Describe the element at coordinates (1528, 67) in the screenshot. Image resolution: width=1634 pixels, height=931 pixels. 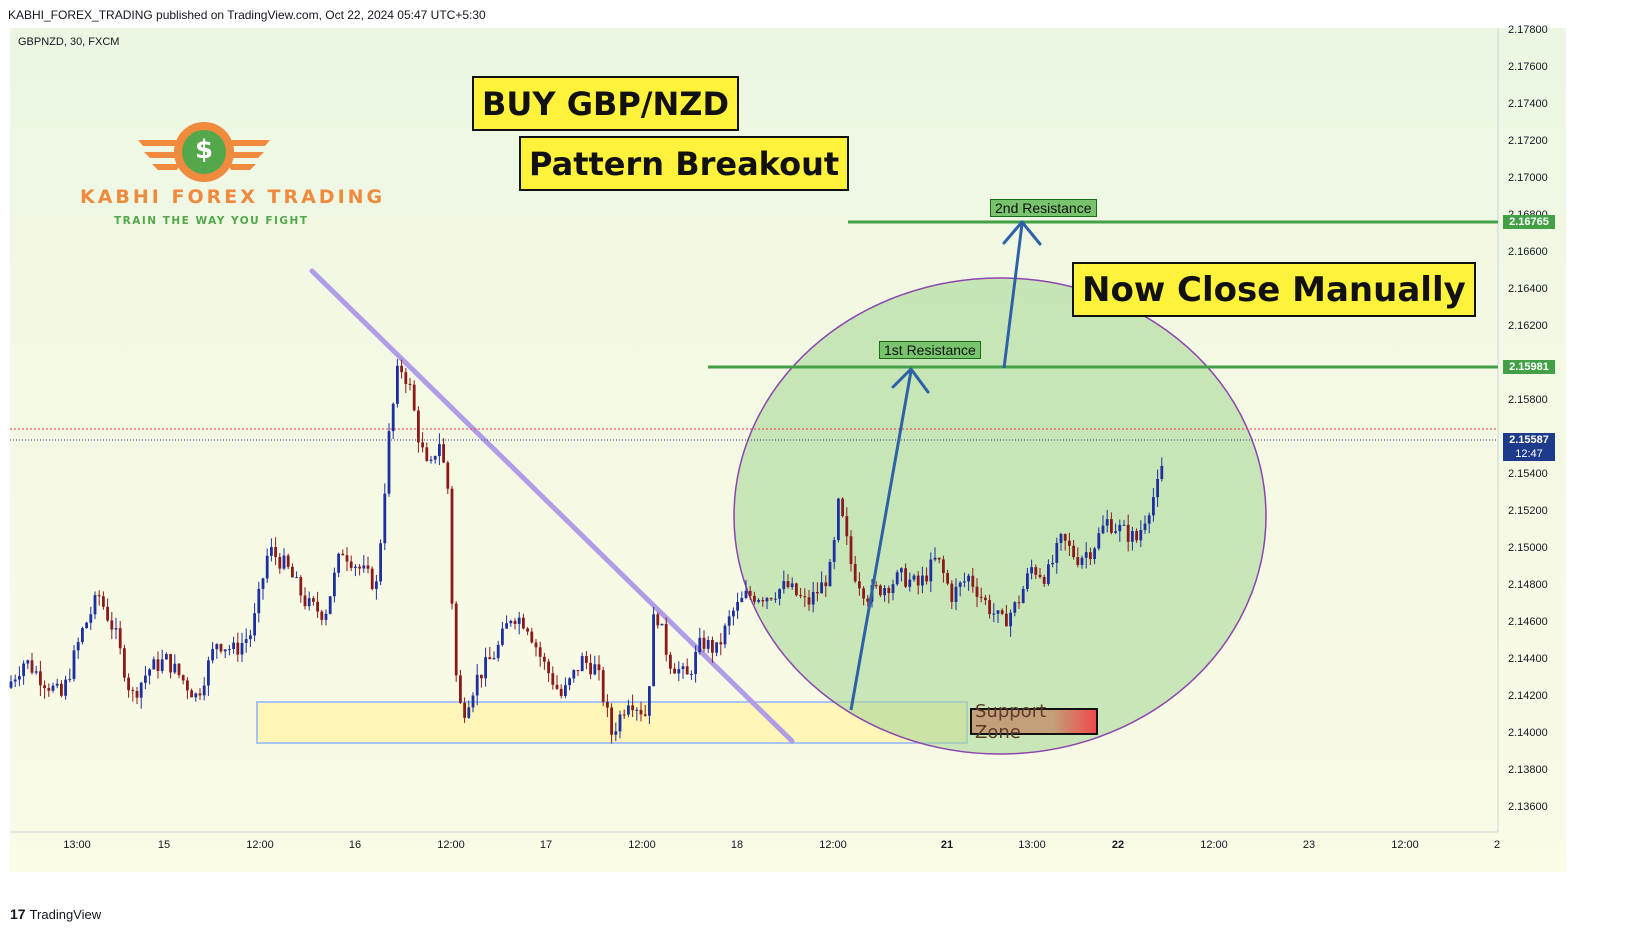
I see `y-tick-label: 2.17600` at that location.